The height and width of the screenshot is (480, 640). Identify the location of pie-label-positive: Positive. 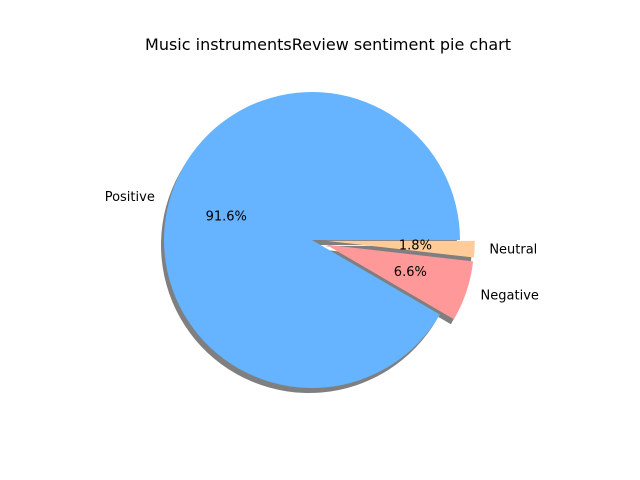
(130, 197).